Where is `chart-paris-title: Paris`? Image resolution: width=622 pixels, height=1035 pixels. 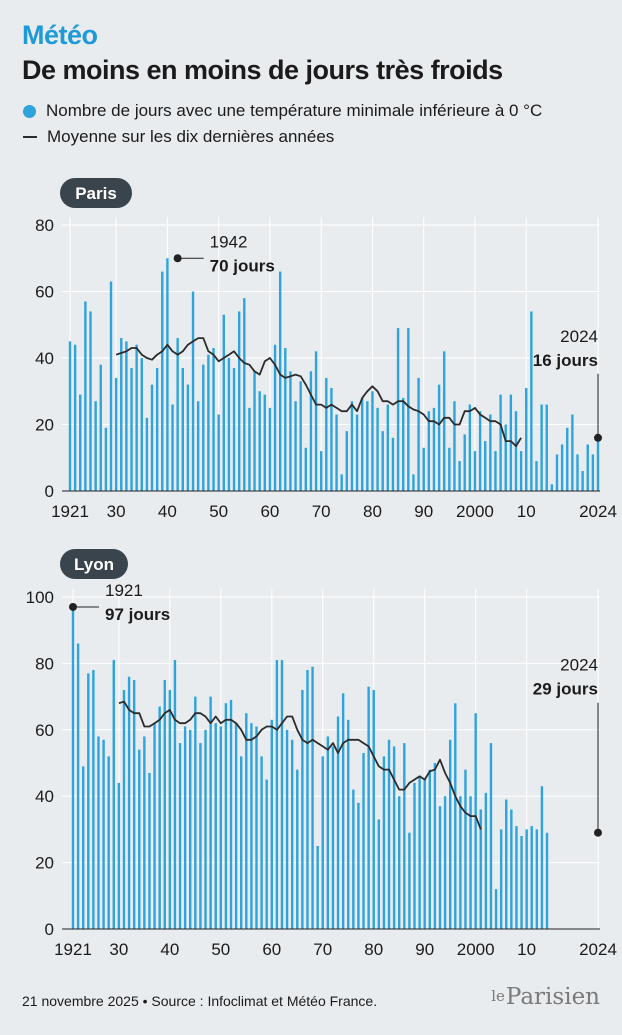
chart-paris-title: Paris is located at coordinates (96, 193).